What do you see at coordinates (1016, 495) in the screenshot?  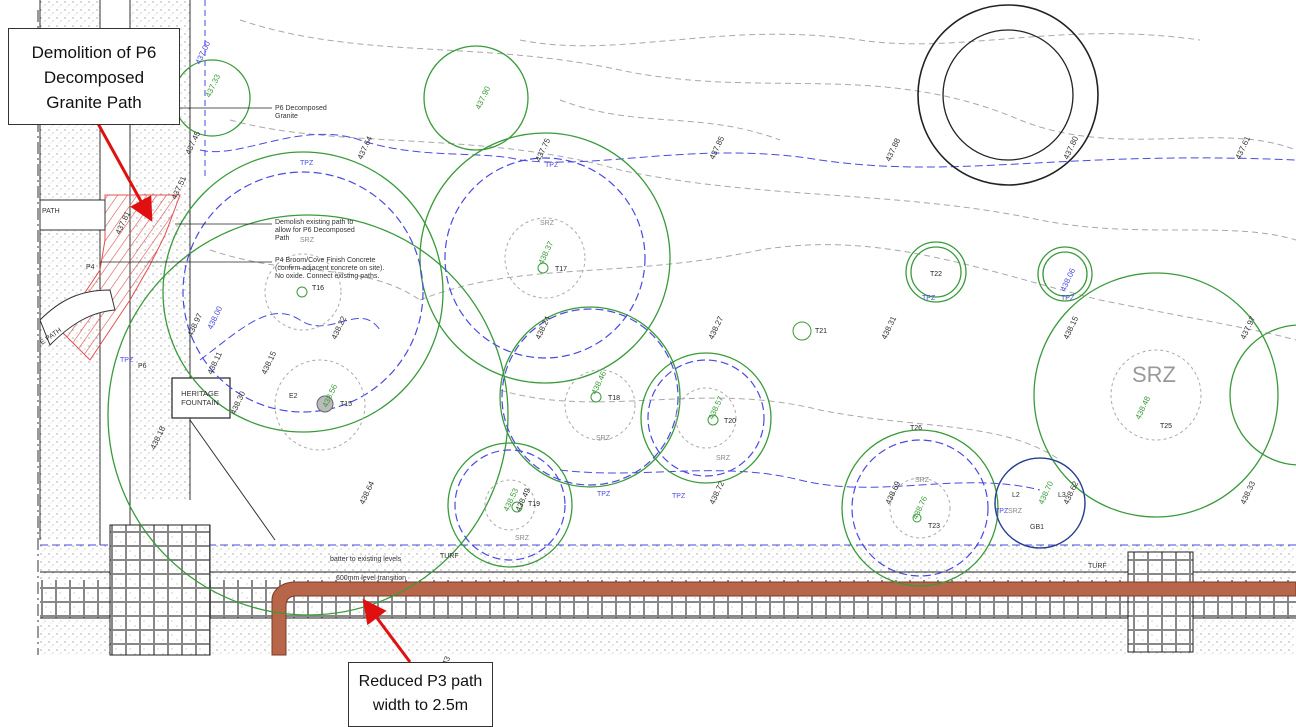 I see `label-l2: L2` at bounding box center [1016, 495].